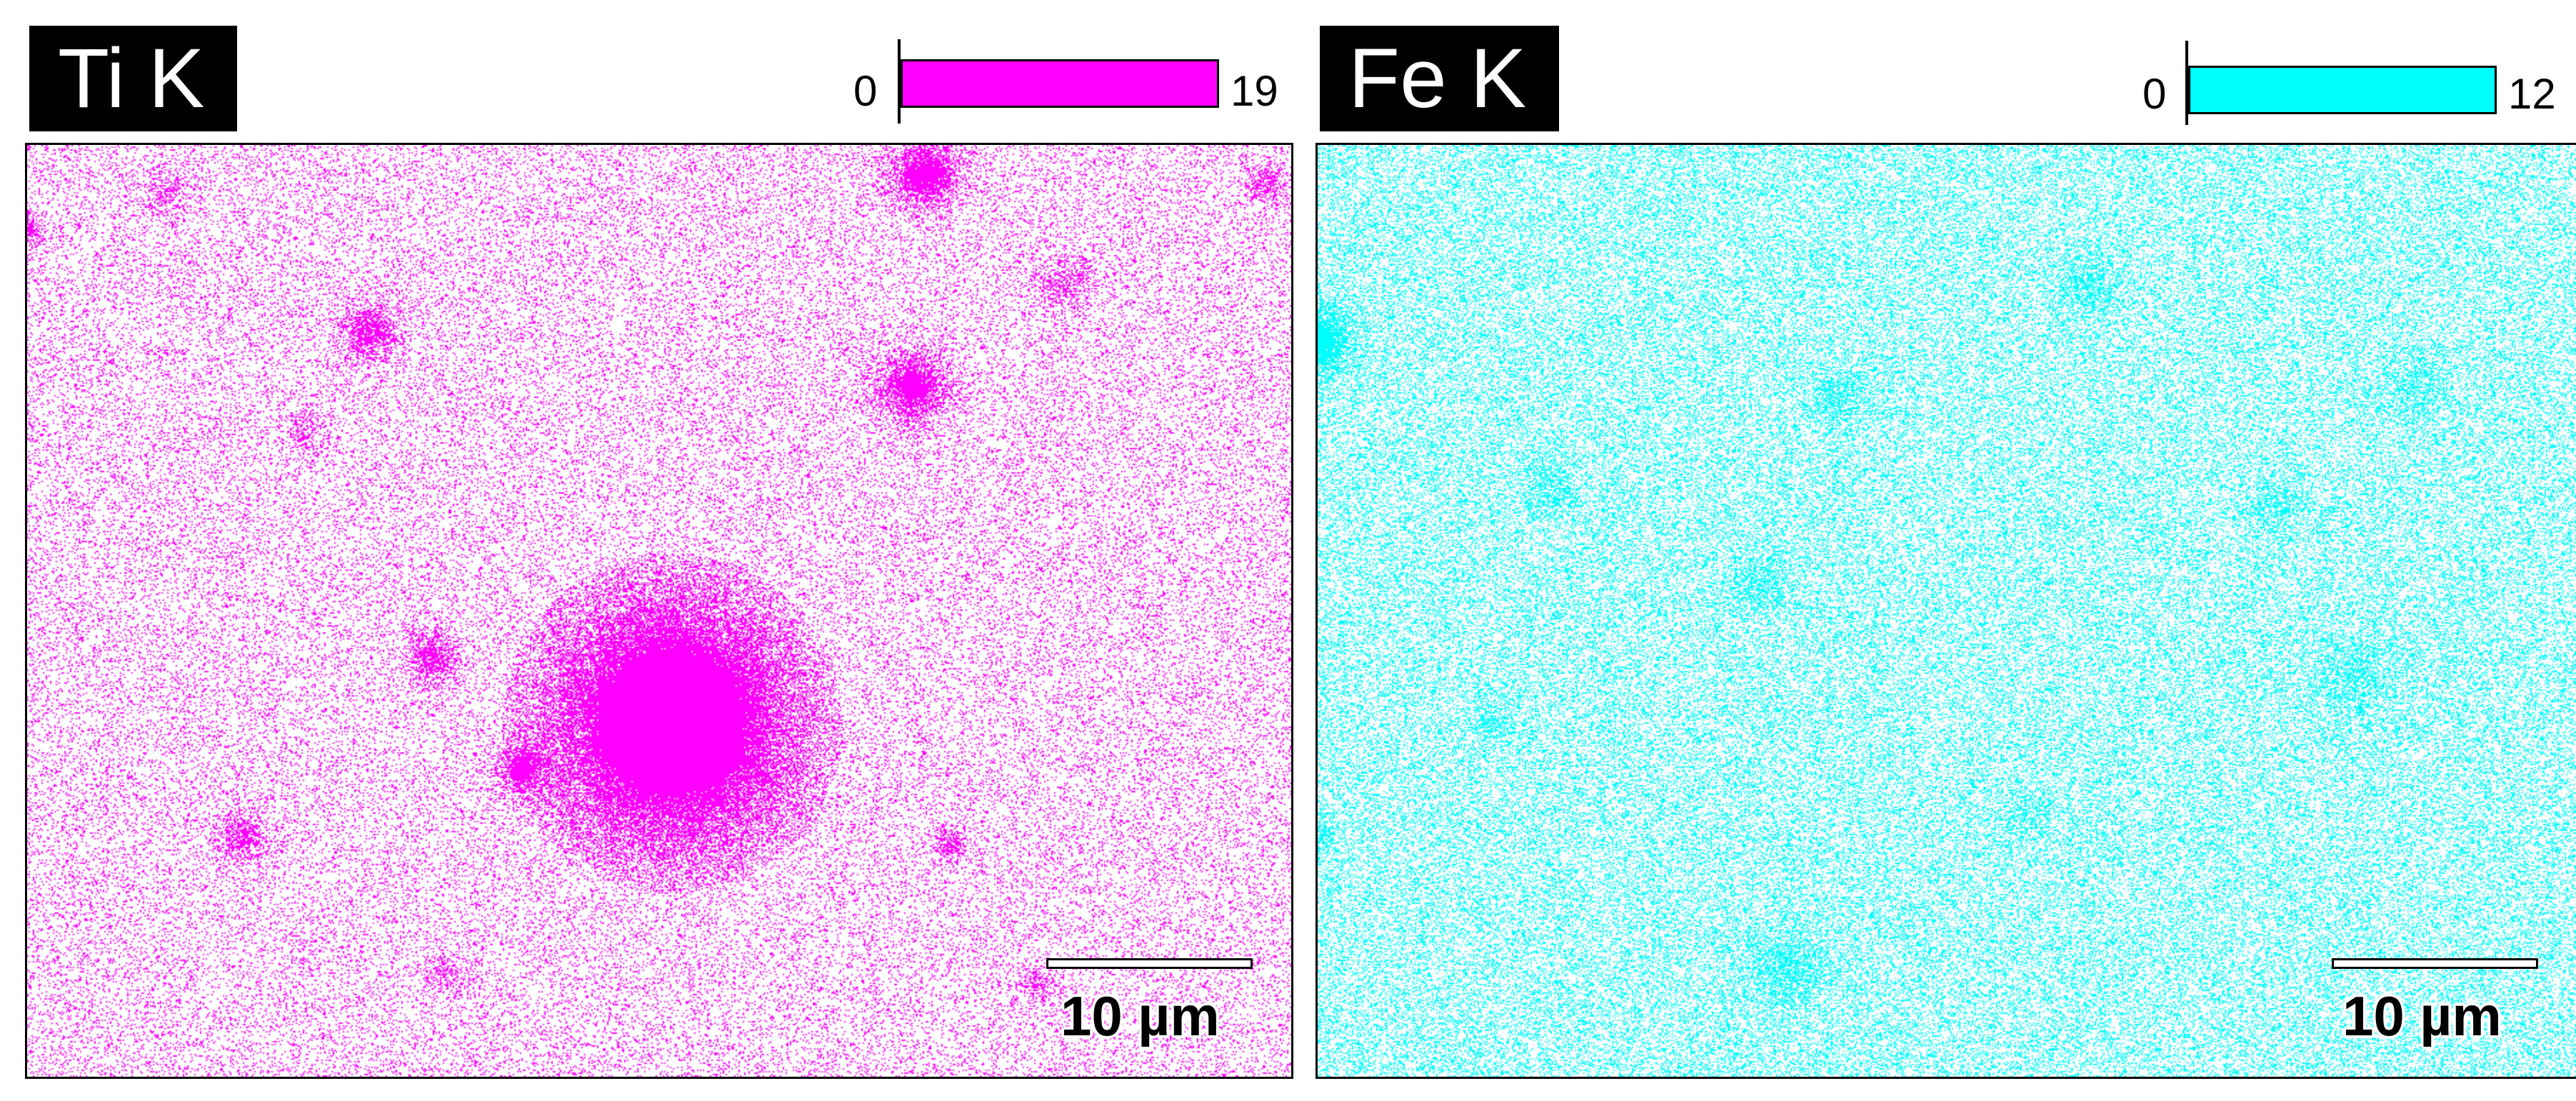  I want to click on element-label: Fe K, so click(1440, 78).